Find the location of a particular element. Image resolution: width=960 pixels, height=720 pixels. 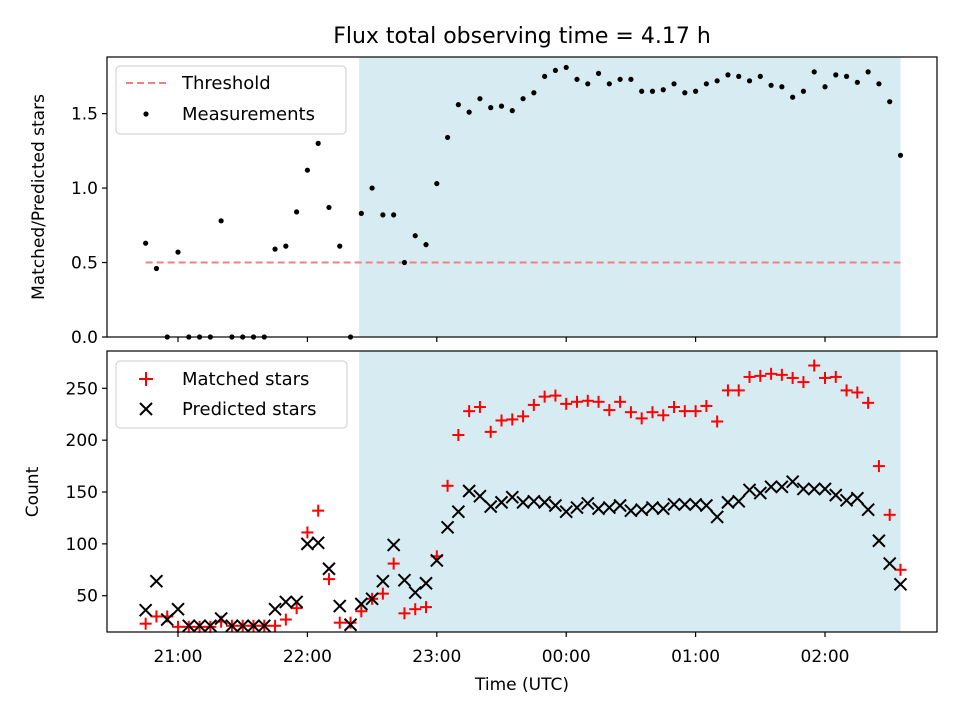

y-tick-label: 50 is located at coordinates (87, 597).